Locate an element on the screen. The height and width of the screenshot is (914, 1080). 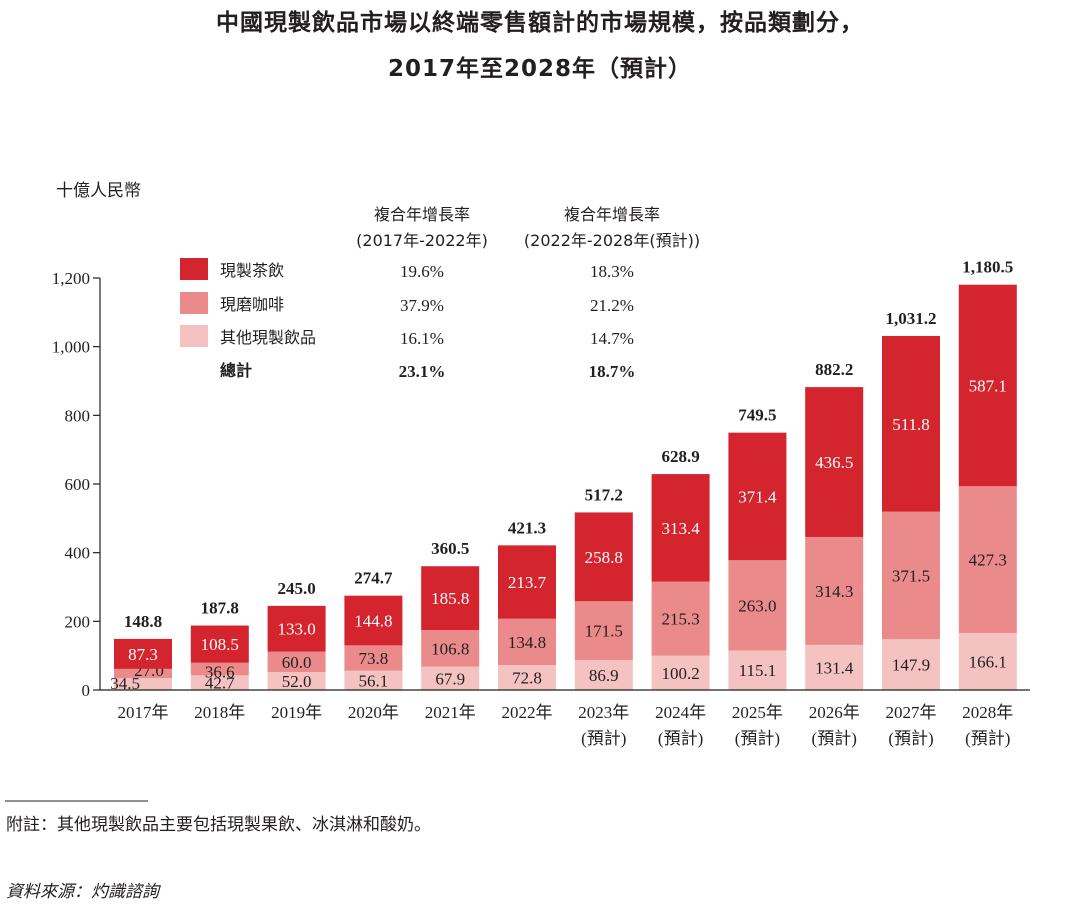
y-tick-label: 600 is located at coordinates (78, 484).